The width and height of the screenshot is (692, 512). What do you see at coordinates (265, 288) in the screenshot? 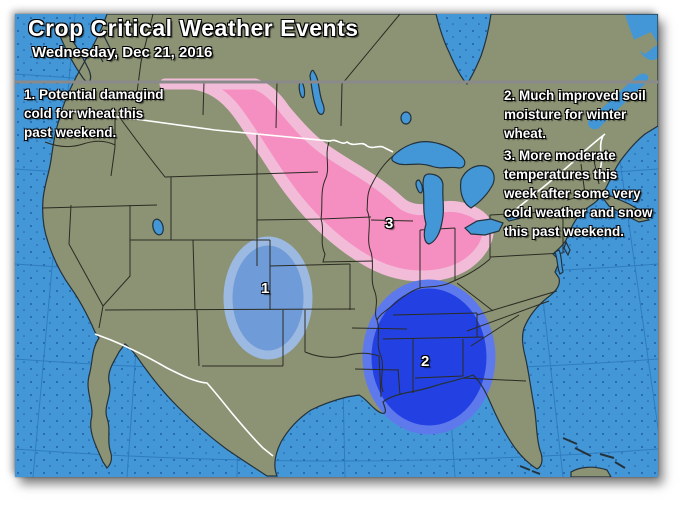
I see `region-label-1: 1` at bounding box center [265, 288].